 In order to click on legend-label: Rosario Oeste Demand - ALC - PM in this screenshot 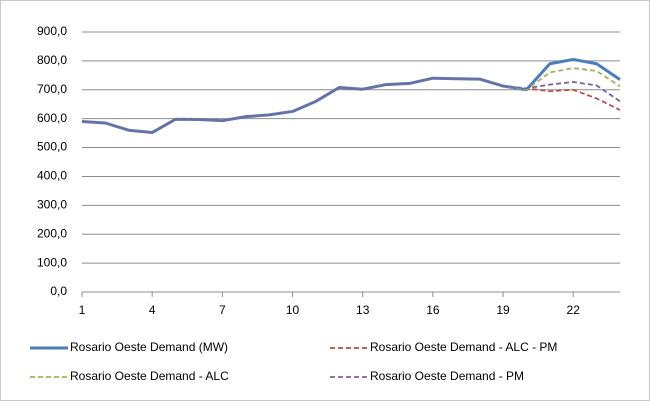, I will do `click(463, 347)`.